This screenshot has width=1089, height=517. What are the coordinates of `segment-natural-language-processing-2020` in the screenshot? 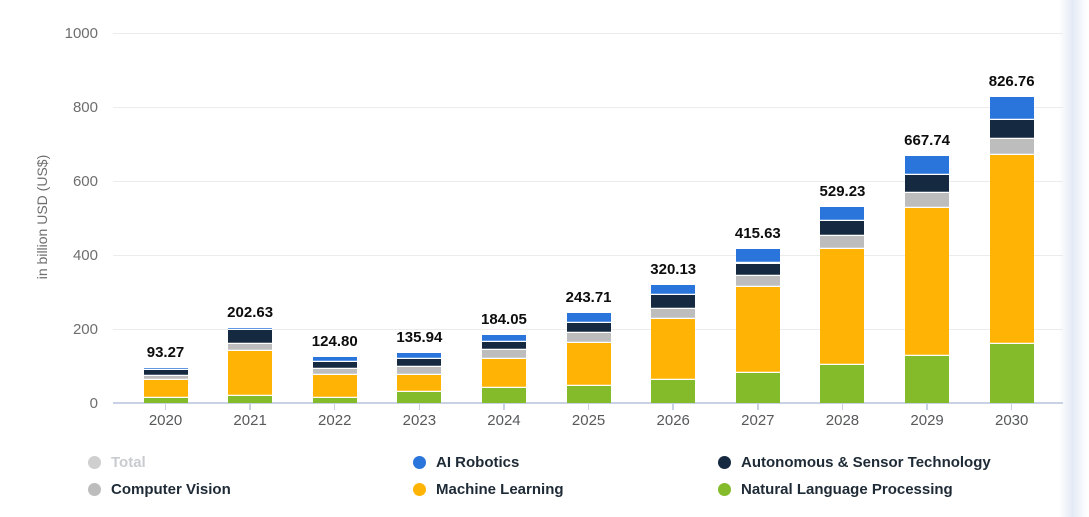 It's located at (165, 400).